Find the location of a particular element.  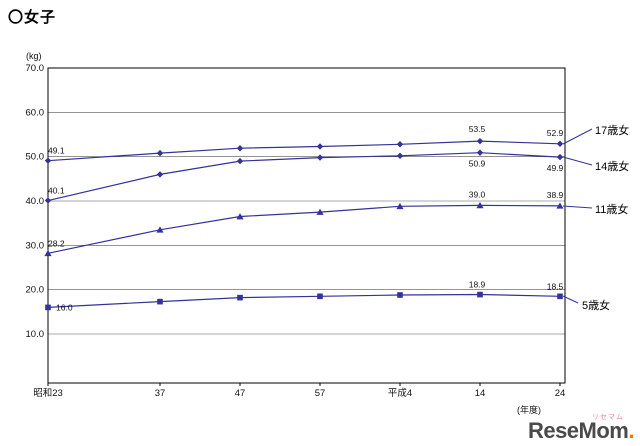

x-tick-label: 37 is located at coordinates (160, 393).